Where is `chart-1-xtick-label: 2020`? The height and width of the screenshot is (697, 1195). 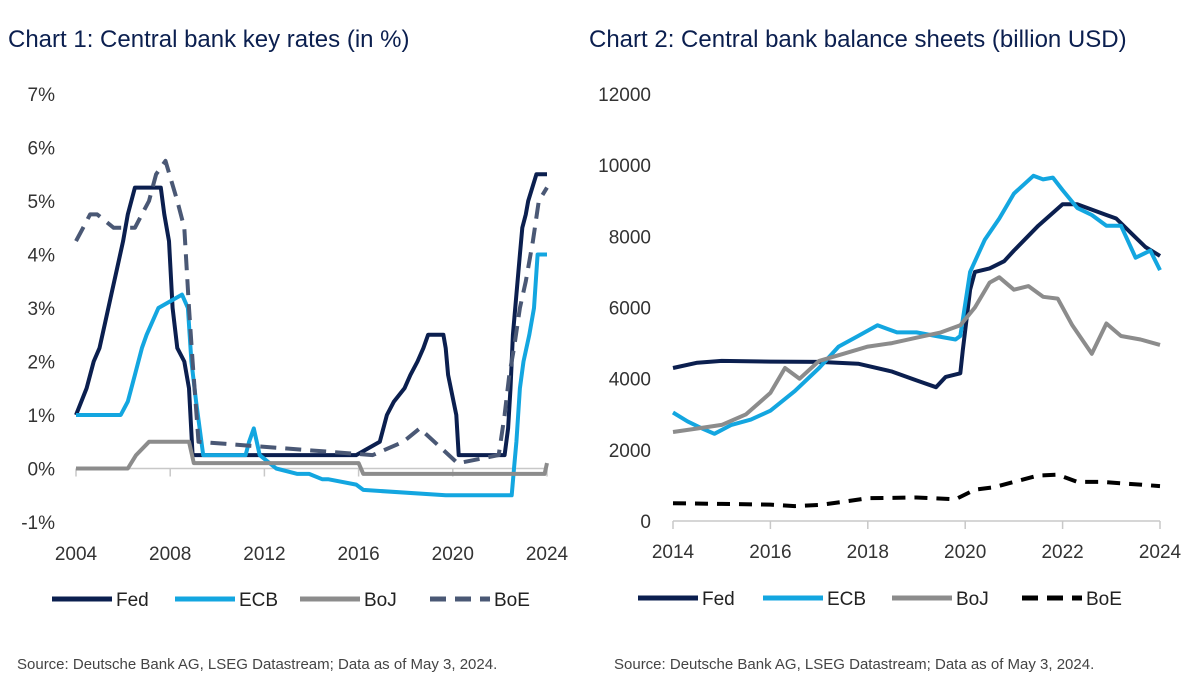
chart-1-xtick-label: 2020 is located at coordinates (453, 554).